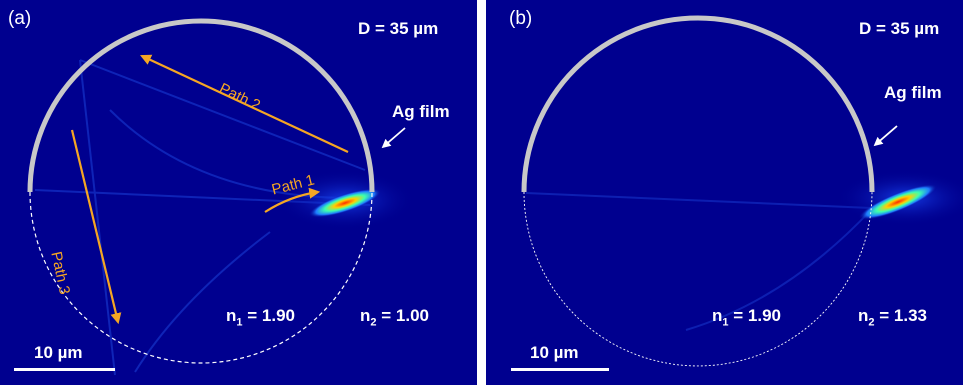  Describe the element at coordinates (20, 18) in the screenshot. I see `panel-label: (a)` at that location.